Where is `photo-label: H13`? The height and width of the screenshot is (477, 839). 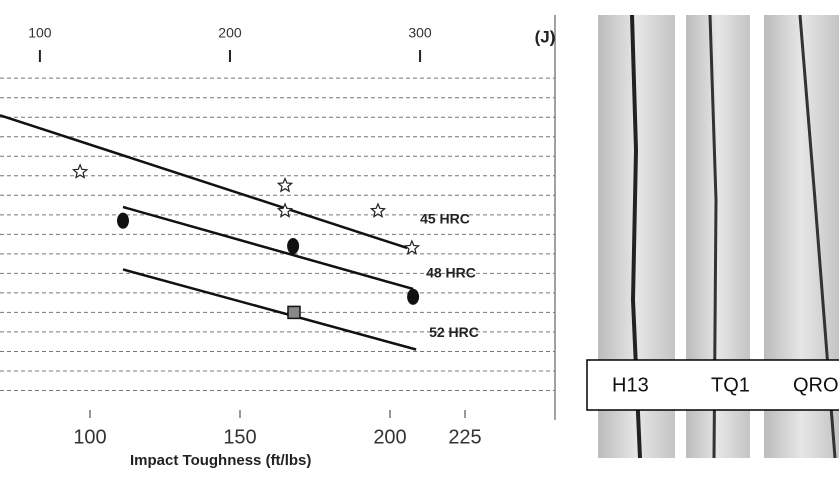
photo-label: H13 is located at coordinates (630, 385).